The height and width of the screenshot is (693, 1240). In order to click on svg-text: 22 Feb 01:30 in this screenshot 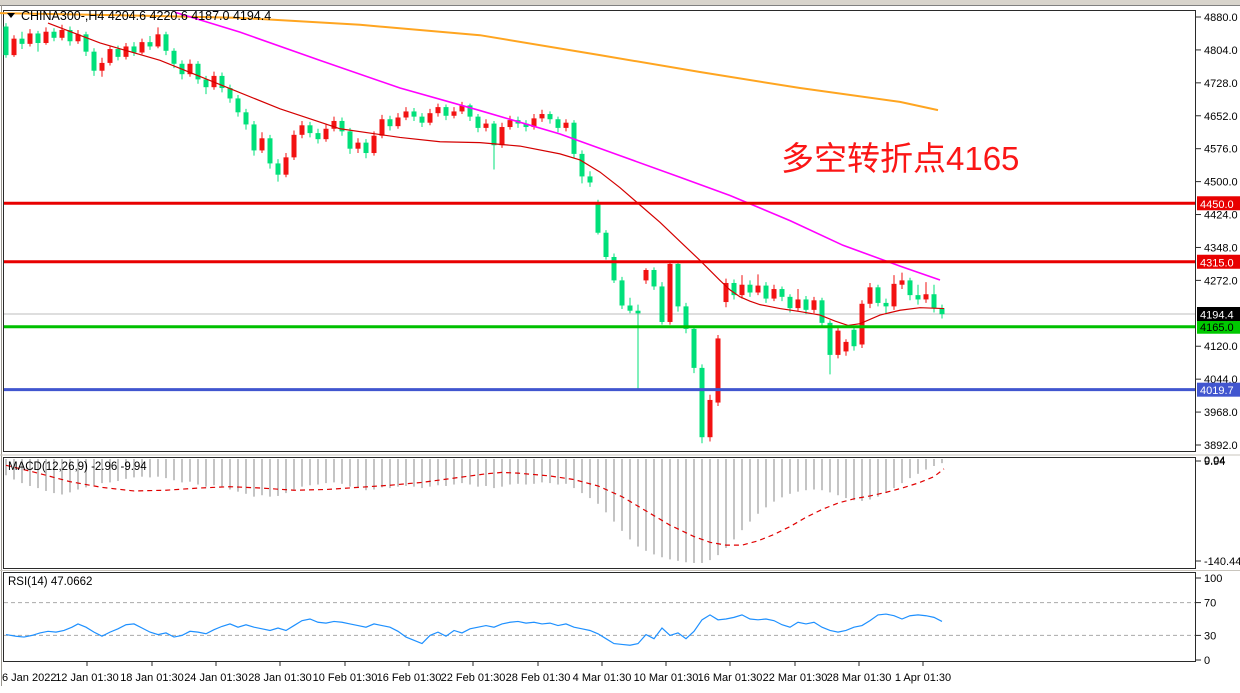, I will do `click(473, 678)`.